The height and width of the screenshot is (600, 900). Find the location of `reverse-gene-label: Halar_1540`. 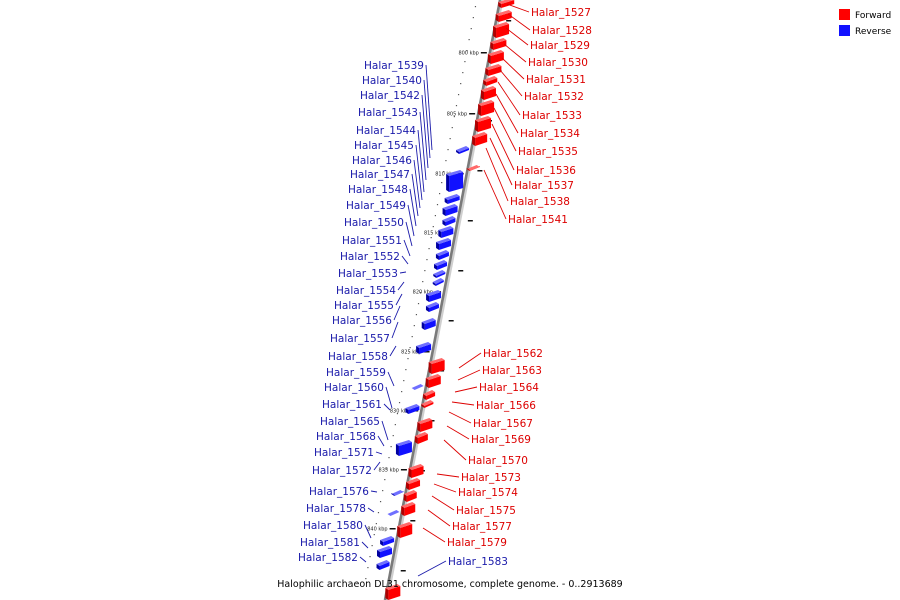

reverse-gene-label: Halar_1540 is located at coordinates (392, 81).